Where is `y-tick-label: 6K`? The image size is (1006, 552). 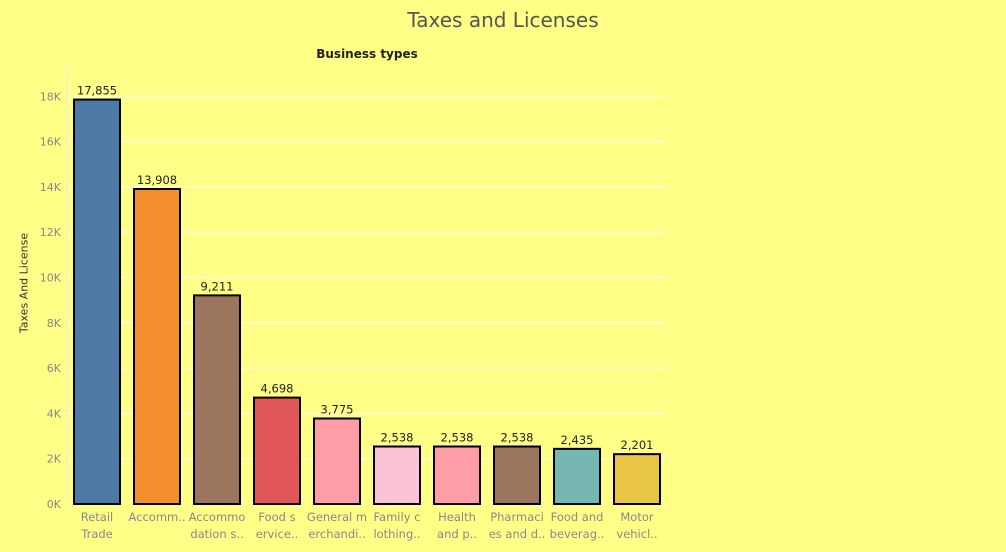 y-tick-label: 6K is located at coordinates (54, 368).